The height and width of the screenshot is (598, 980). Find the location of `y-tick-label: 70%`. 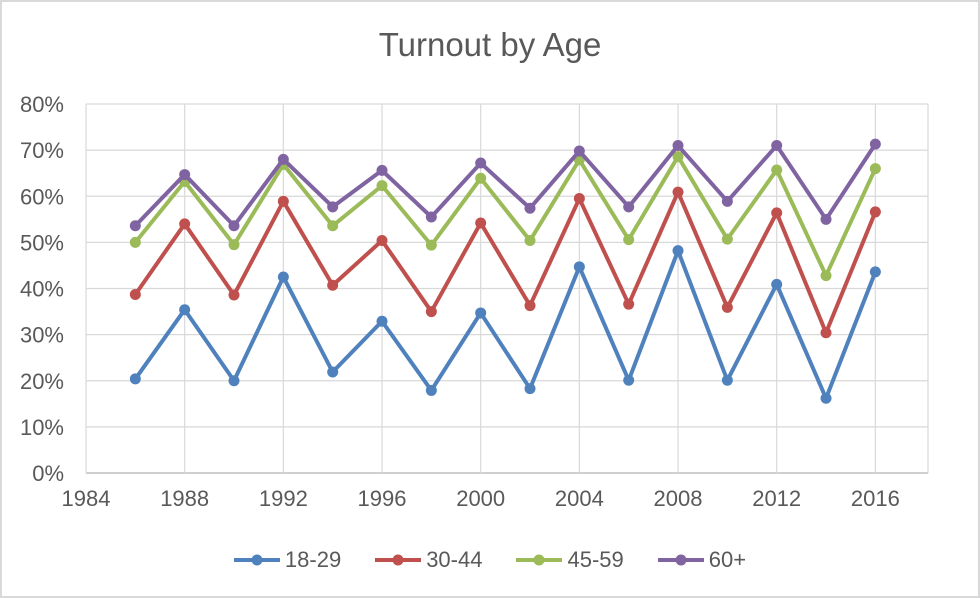

y-tick-label: 70% is located at coordinates (42, 150).